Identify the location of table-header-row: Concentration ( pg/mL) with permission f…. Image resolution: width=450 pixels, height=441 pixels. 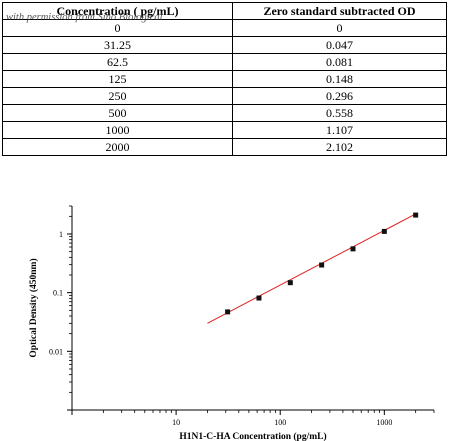
(224, 12).